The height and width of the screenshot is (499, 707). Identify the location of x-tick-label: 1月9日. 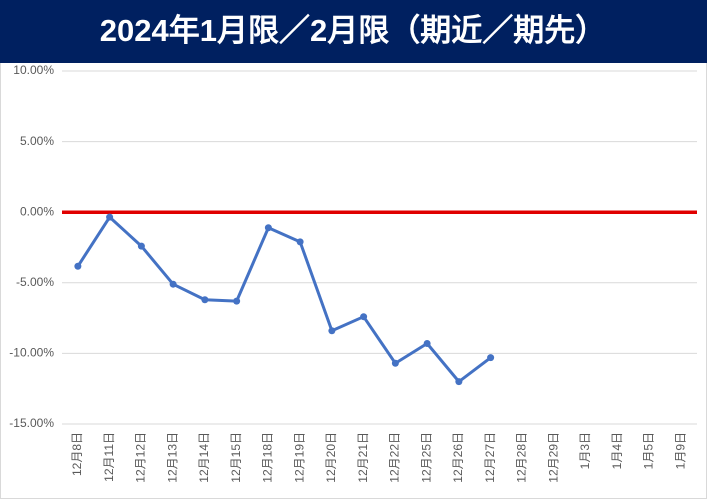
(680, 450).